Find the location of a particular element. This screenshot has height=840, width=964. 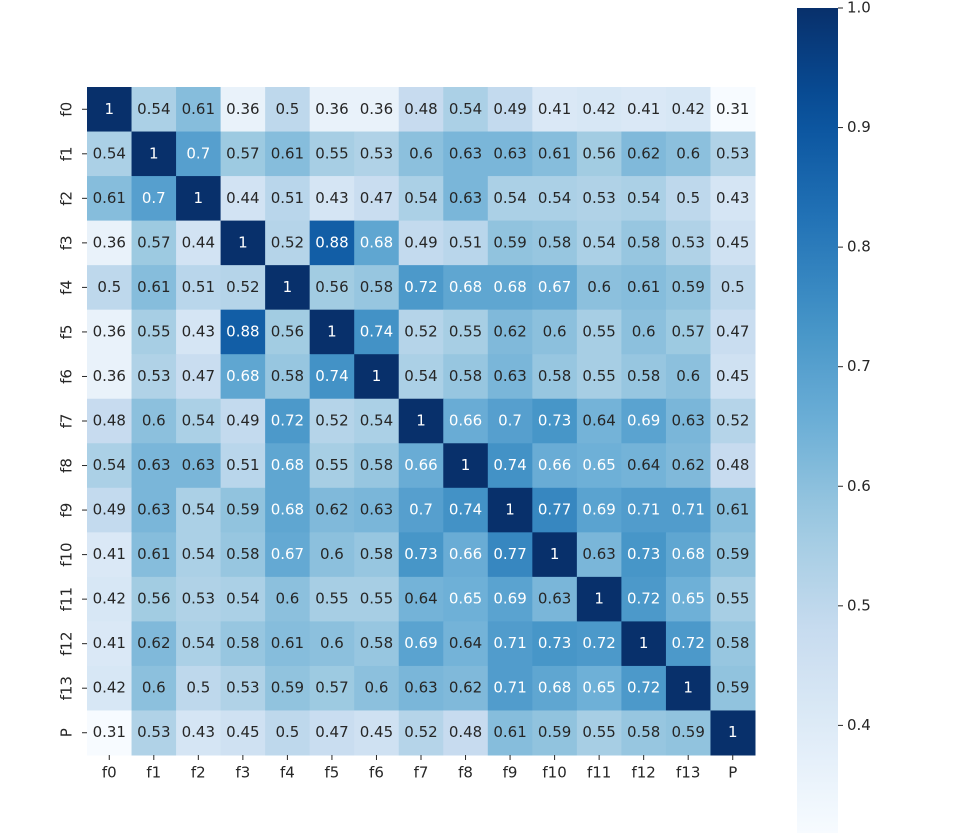

y-tick-label: f4 is located at coordinates (67, 287).